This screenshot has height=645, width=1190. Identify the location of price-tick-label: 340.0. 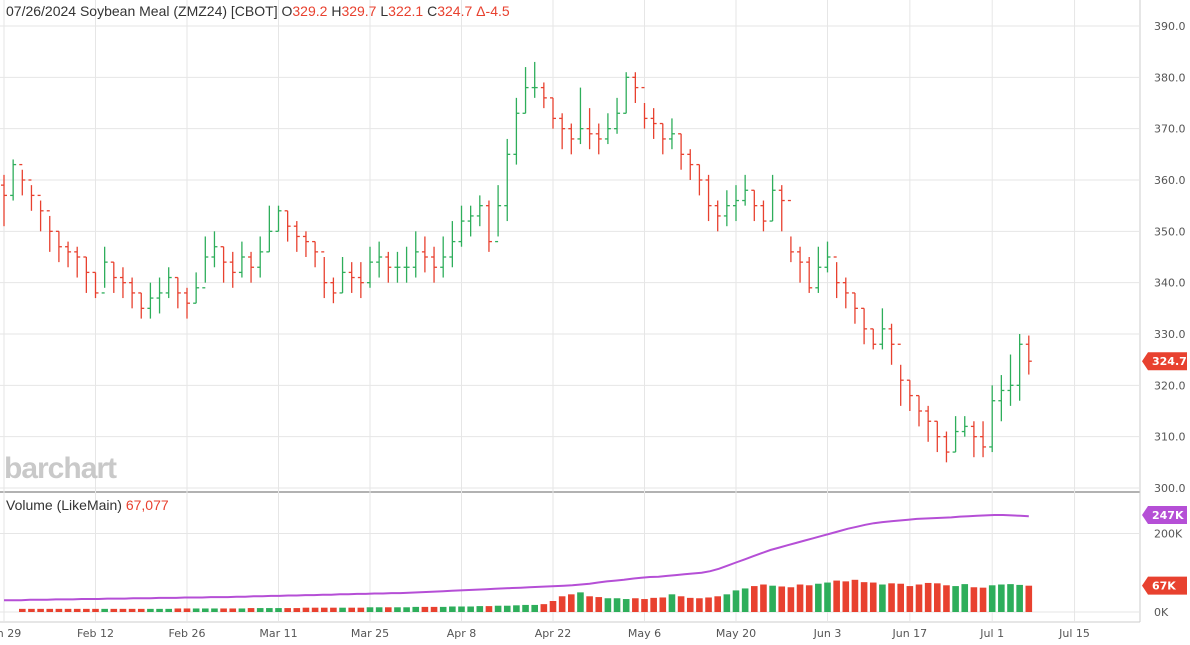
(1170, 283).